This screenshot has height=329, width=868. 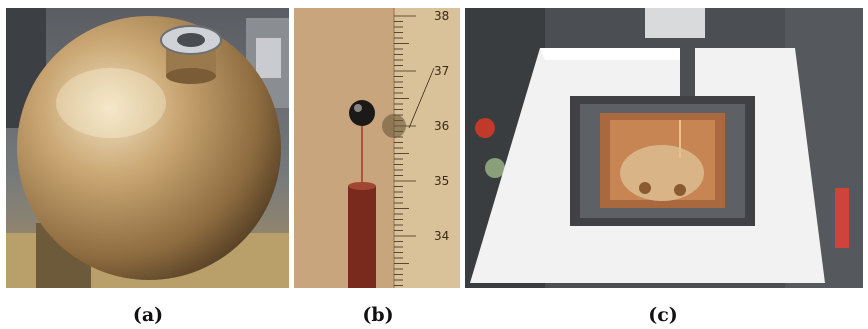 What do you see at coordinates (663, 315) in the screenshot?
I see `caption-c: (c)` at bounding box center [663, 315].